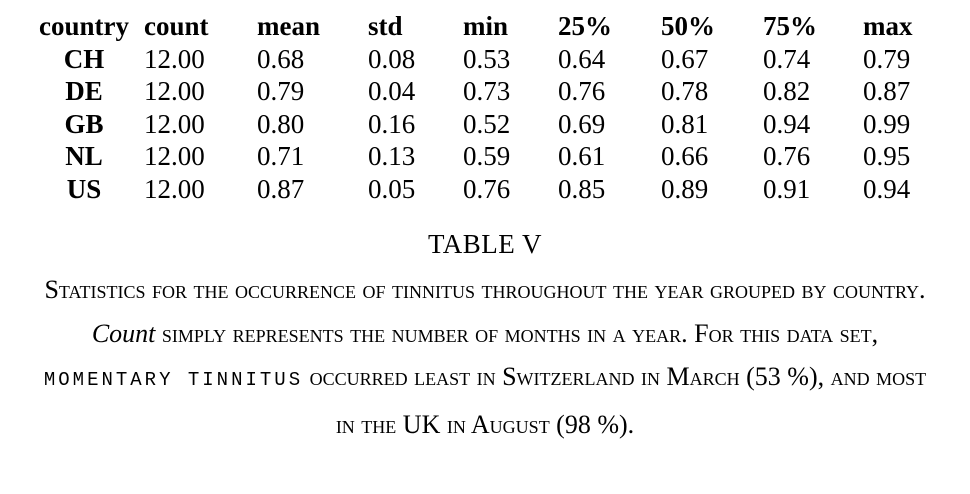  I want to click on cell-25-percent: 0.69, so click(582, 123).